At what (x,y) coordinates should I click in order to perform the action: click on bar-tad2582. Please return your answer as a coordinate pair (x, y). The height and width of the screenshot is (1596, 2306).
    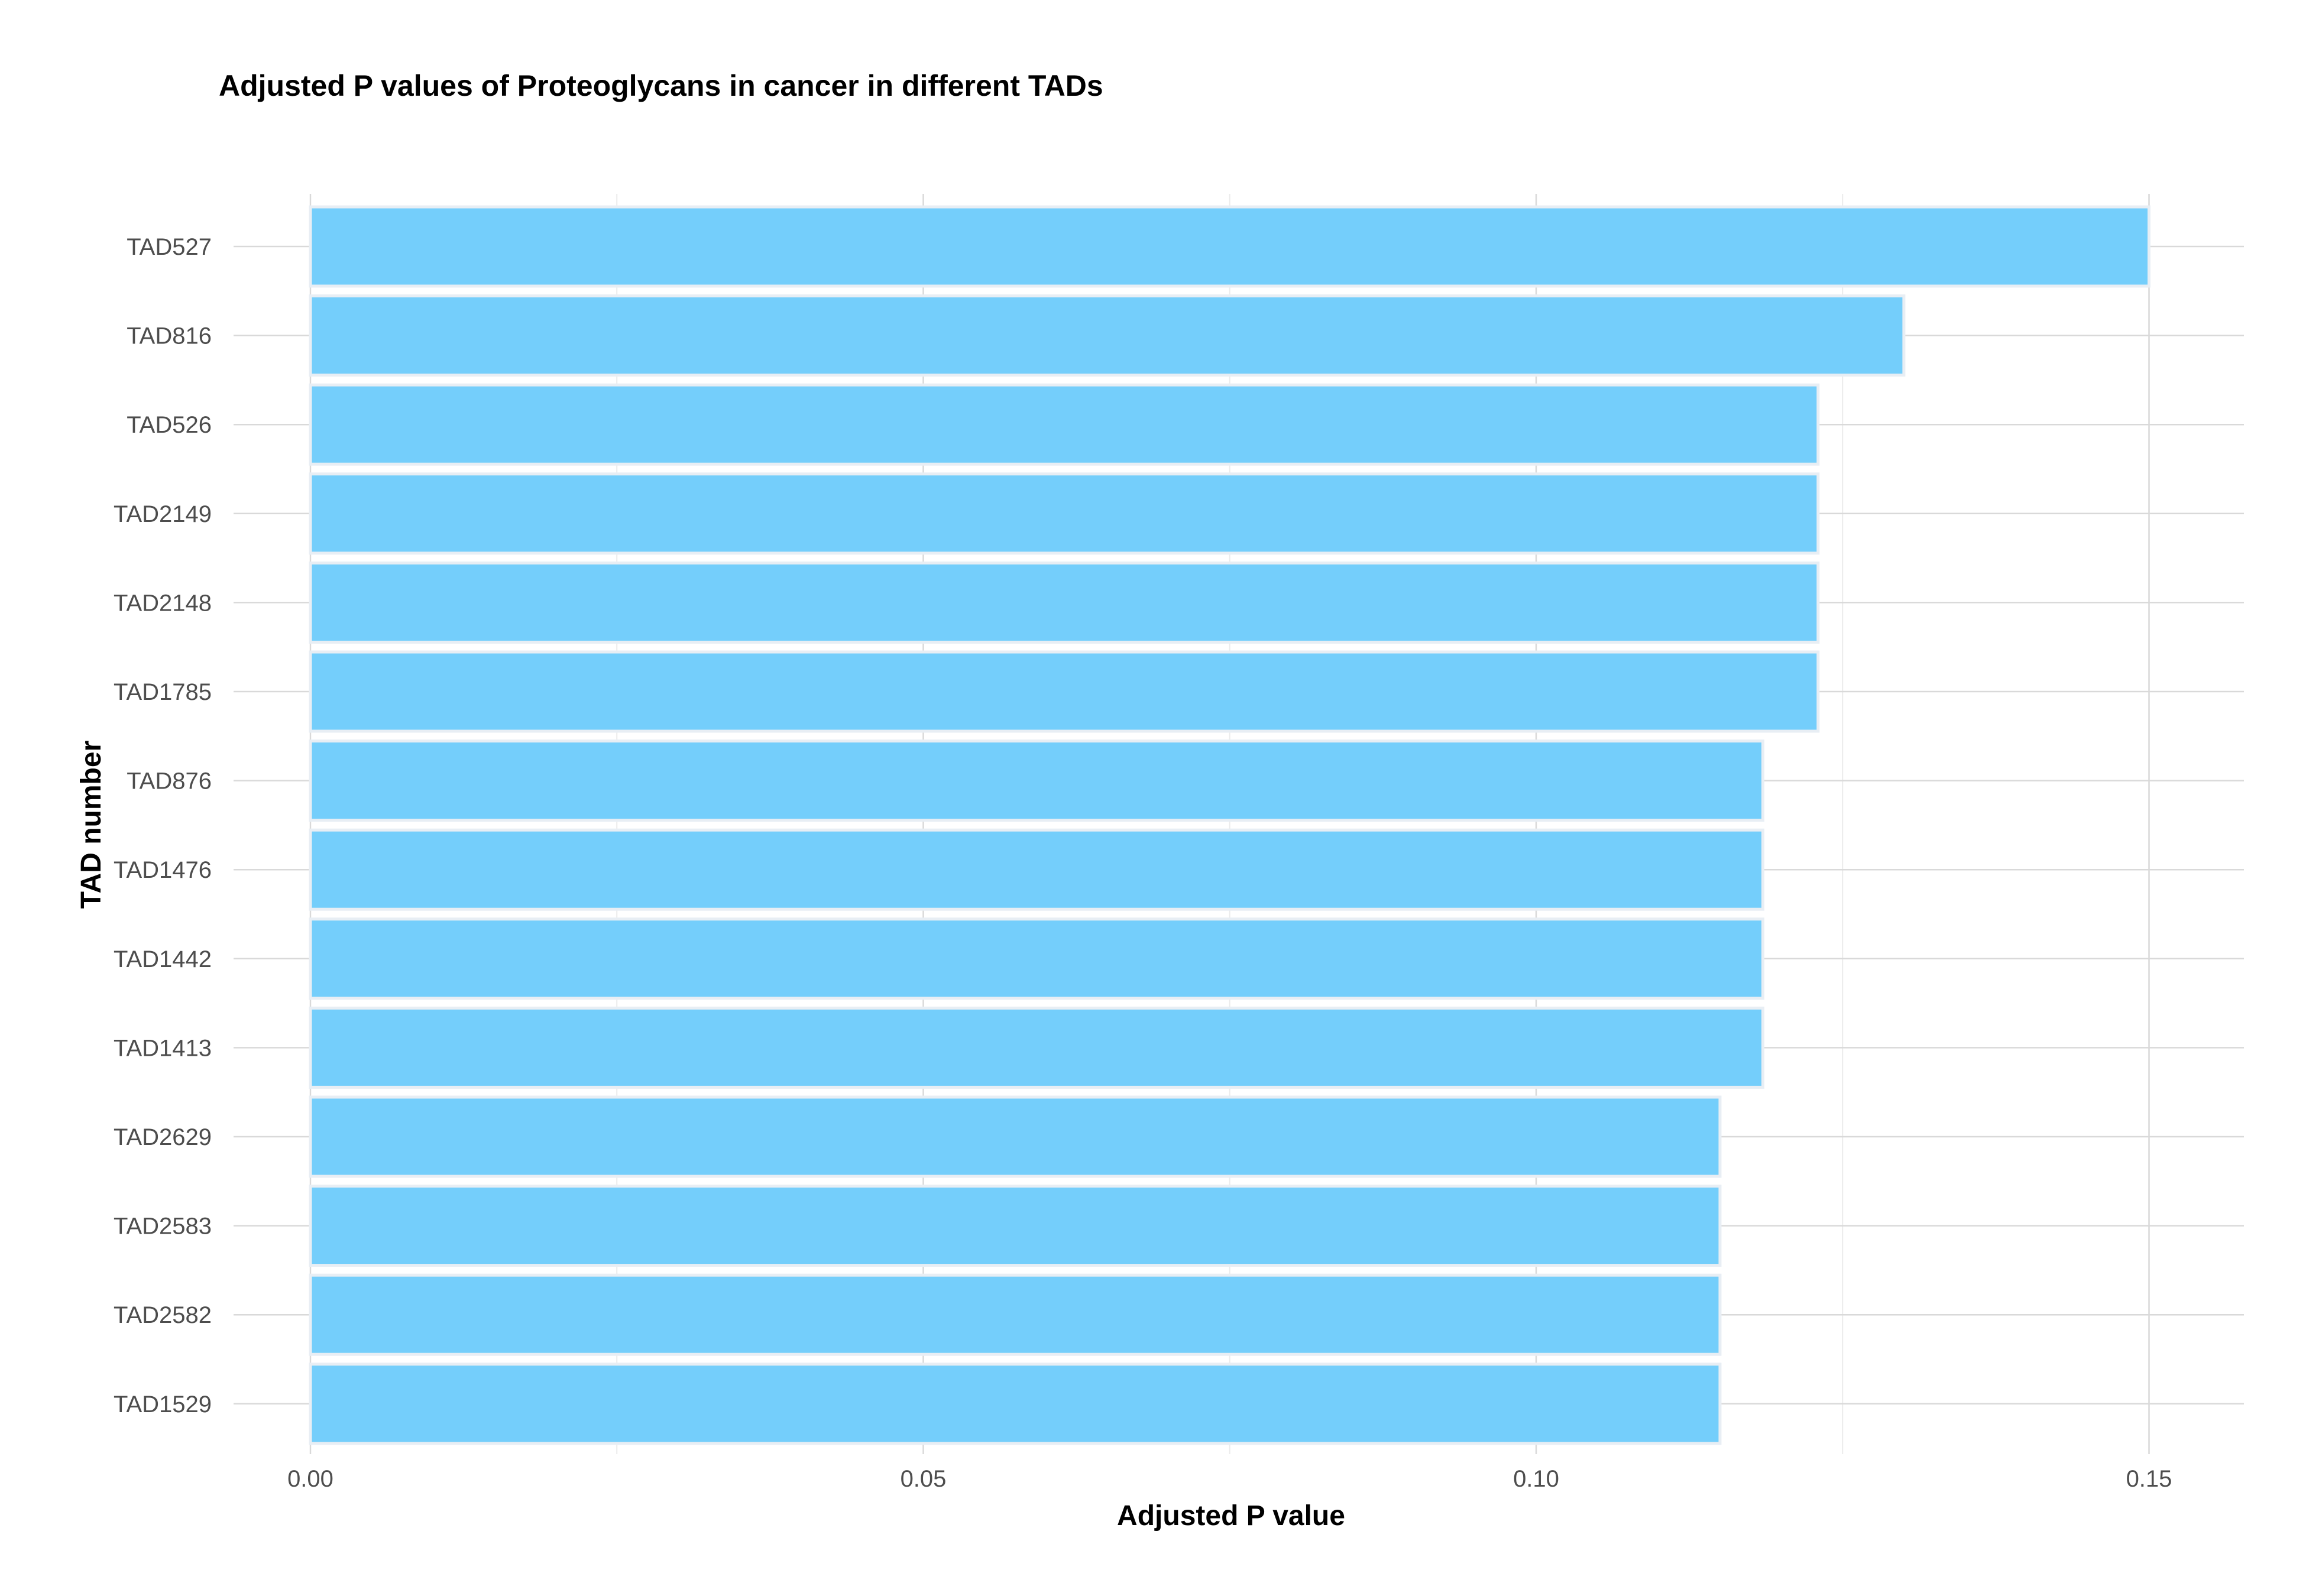
    Looking at the image, I should click on (1015, 1314).